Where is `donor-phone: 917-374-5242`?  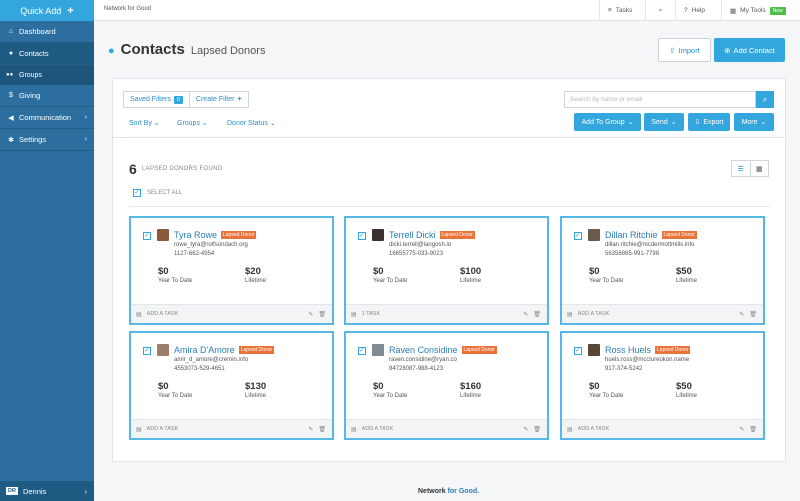 donor-phone: 917-374-5242 is located at coordinates (624, 369).